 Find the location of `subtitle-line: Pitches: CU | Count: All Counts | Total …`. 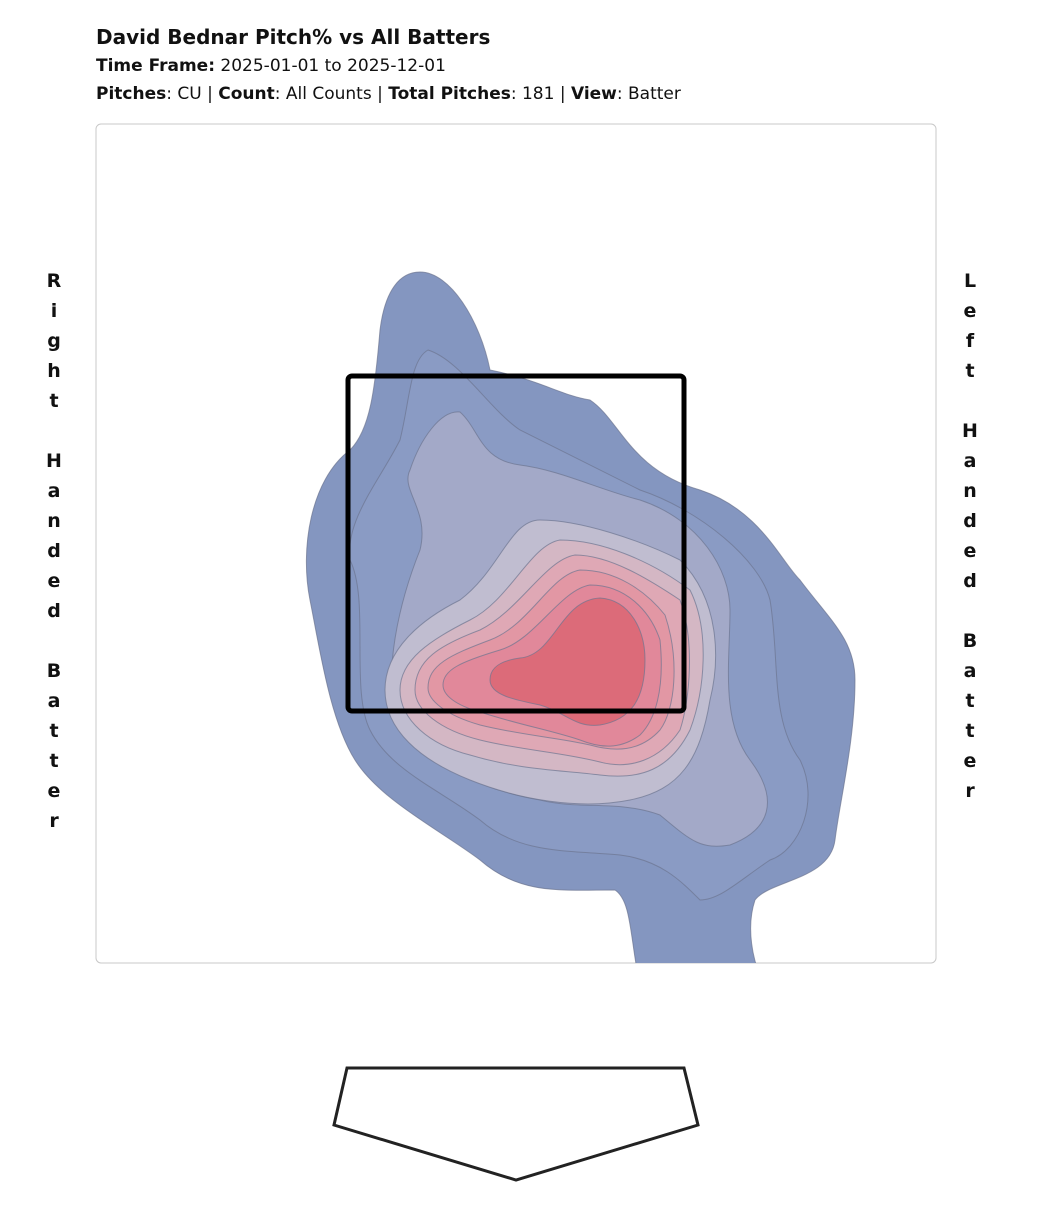

subtitle-line: Pitches: CU | Count: All Counts | Total … is located at coordinates (388, 94).